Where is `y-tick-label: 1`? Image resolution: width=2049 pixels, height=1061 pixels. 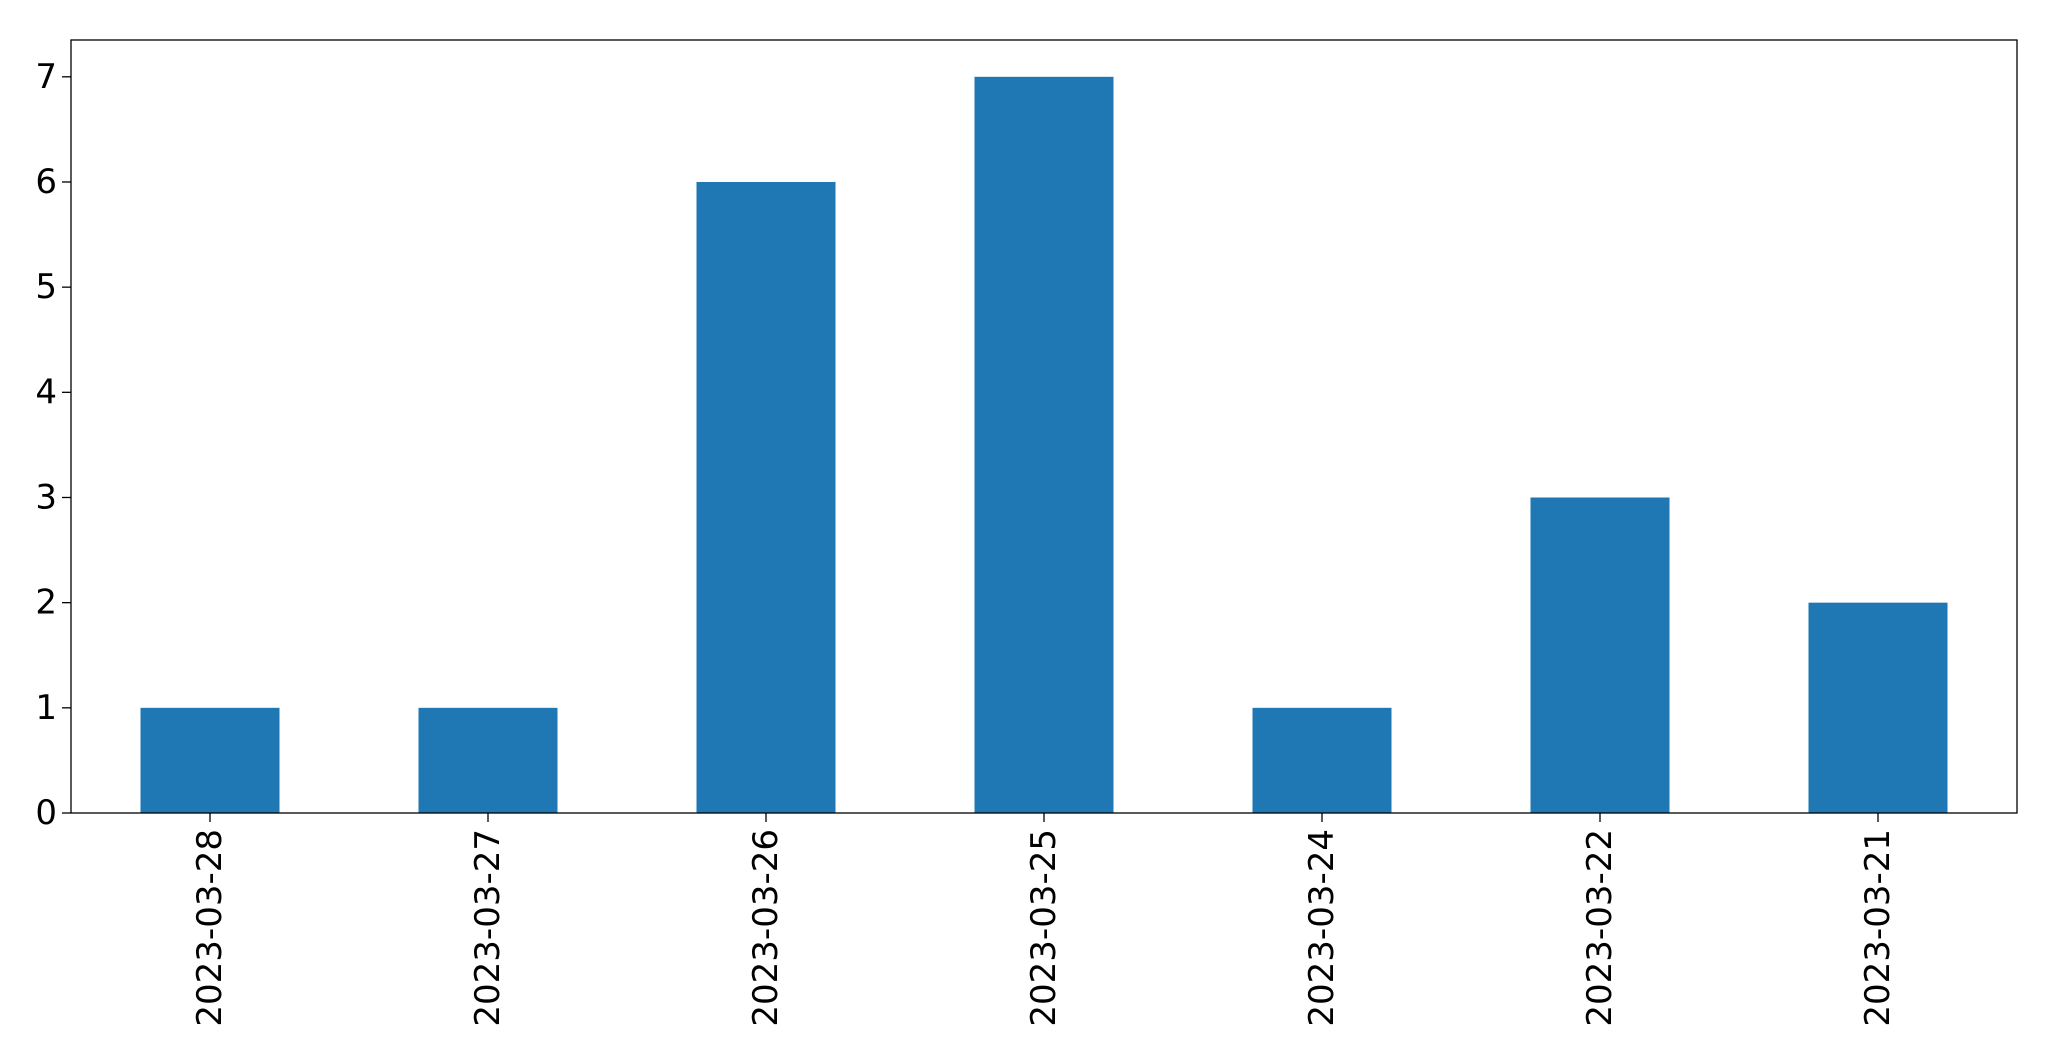 y-tick-label: 1 is located at coordinates (46, 708).